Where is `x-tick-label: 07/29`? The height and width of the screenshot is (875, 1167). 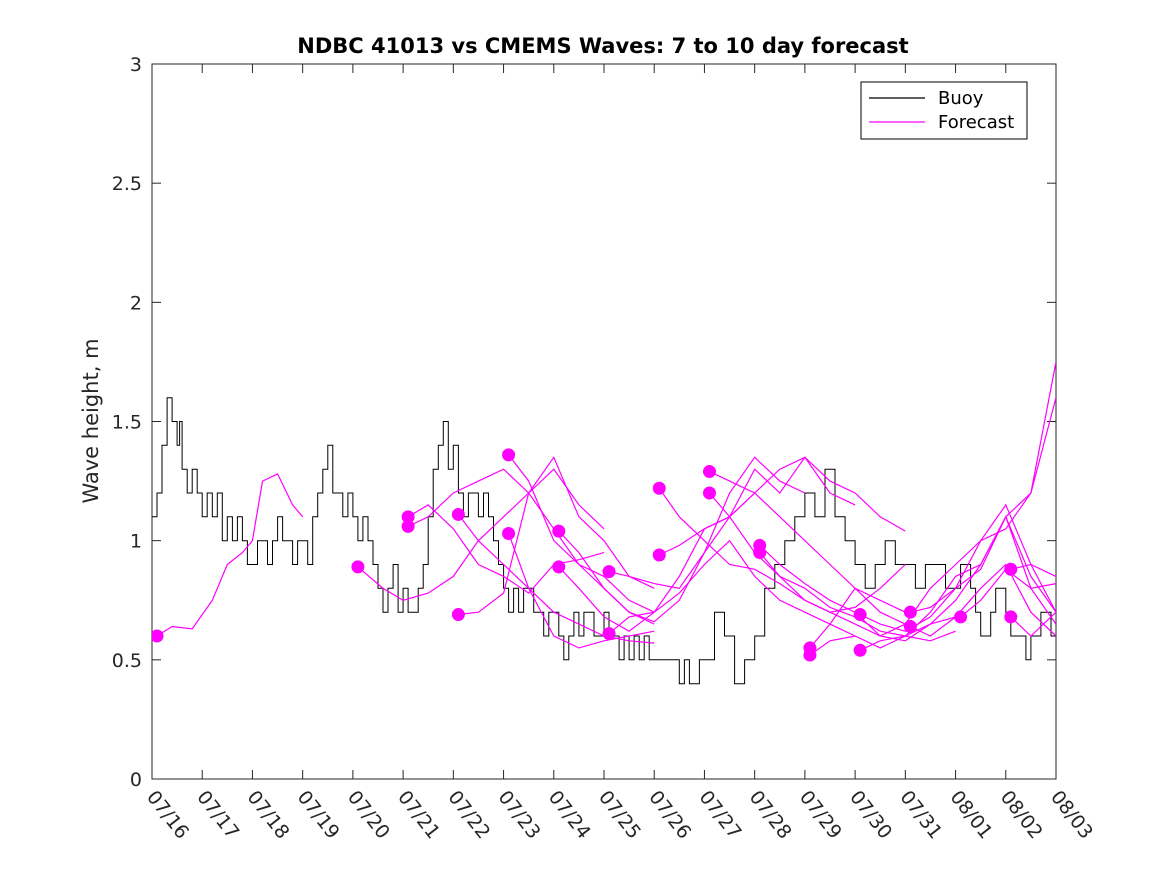
x-tick-label: 07/29 is located at coordinates (820, 815).